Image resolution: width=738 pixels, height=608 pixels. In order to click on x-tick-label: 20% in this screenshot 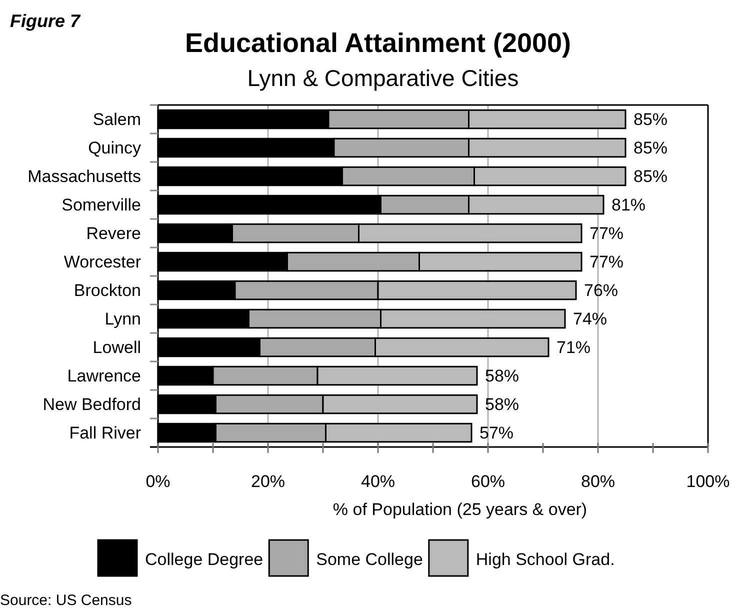, I will do `click(268, 481)`.